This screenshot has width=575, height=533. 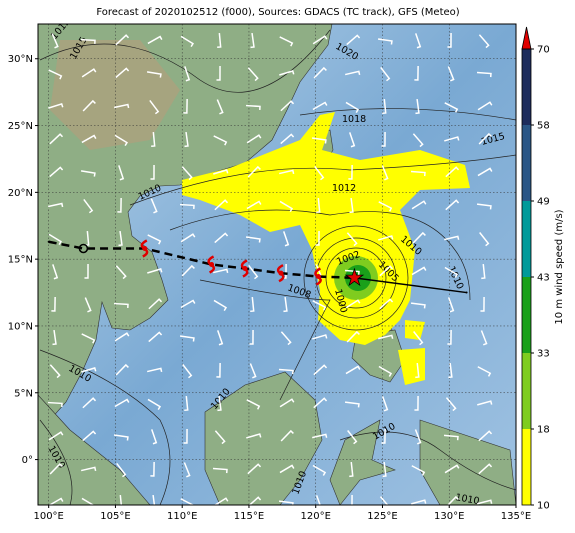 I want to click on colorbar: 10 18 33 43 49 58 70, so click(x=535, y=269).